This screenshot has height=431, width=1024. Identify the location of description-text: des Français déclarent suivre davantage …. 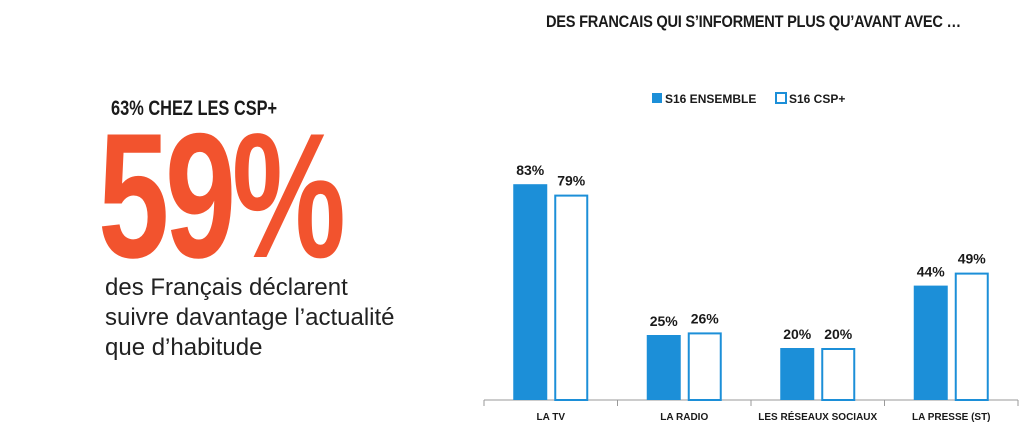
(290, 318).